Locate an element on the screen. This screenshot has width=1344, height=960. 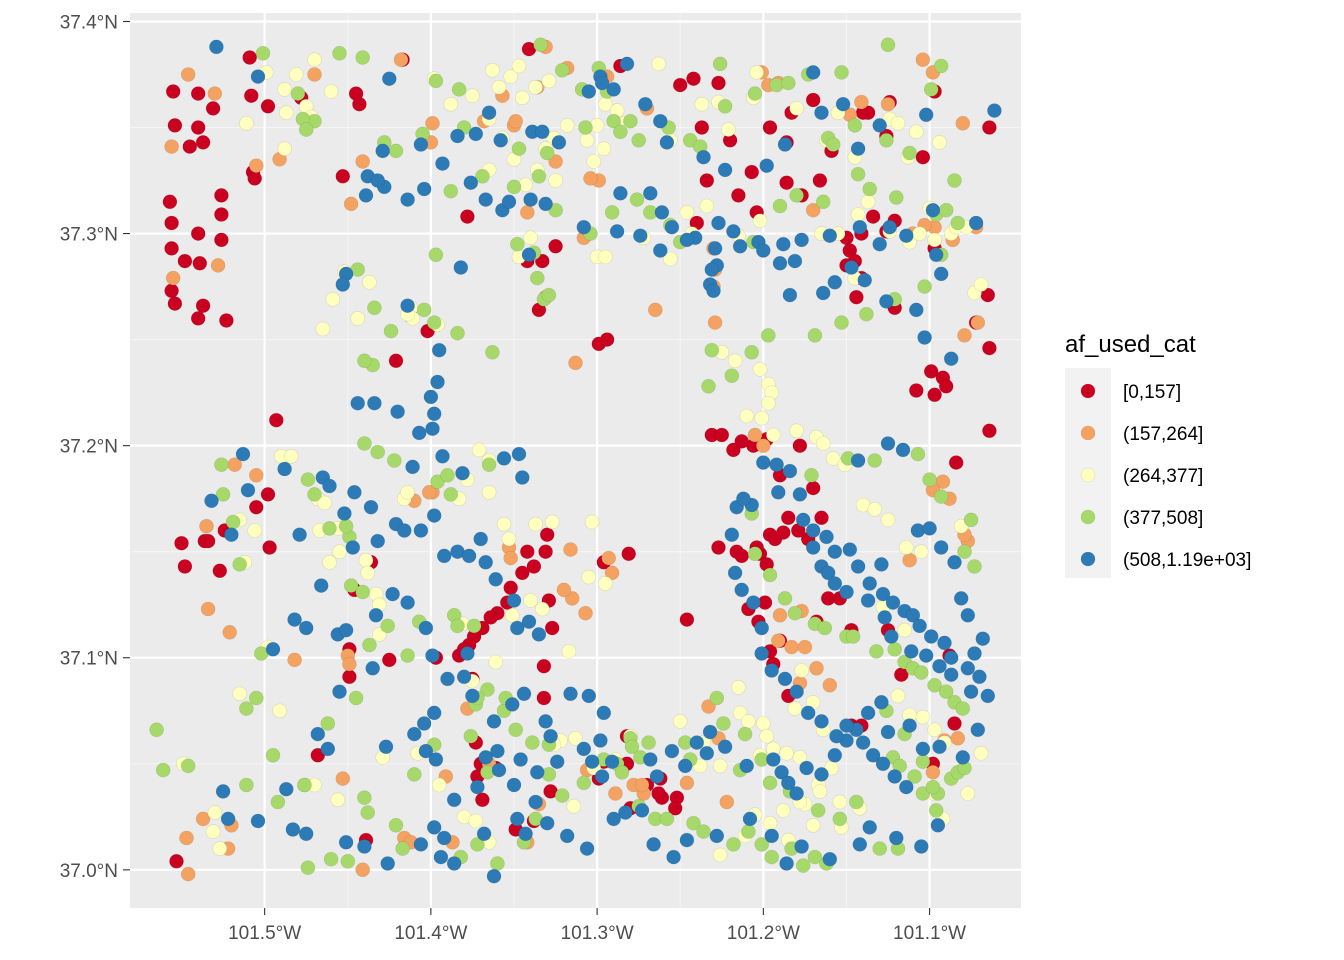
legend-label: (157,264] is located at coordinates (1163, 434).